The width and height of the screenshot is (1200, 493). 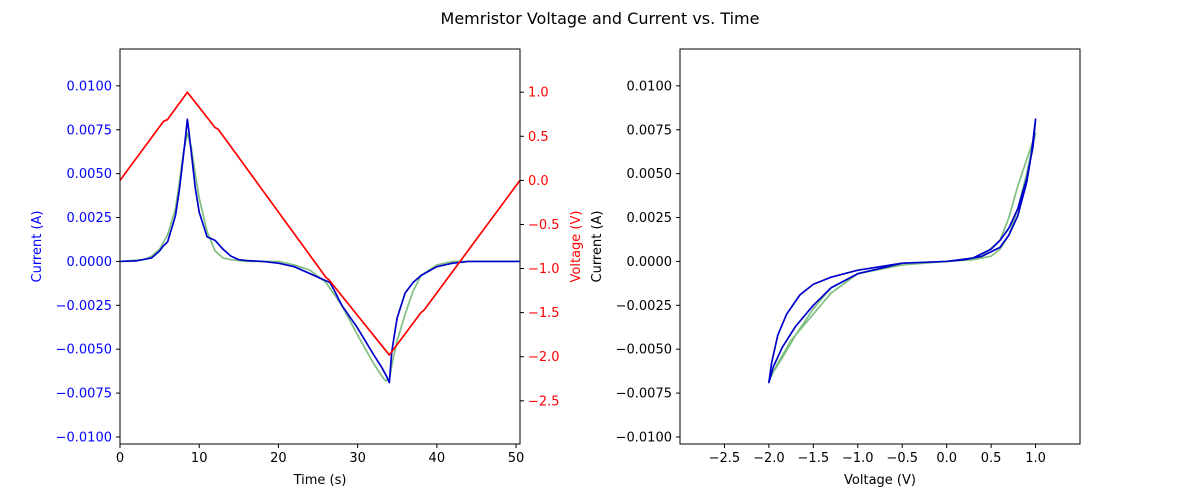 I want to click on time-x-tick-label: 0, so click(x=120, y=458).